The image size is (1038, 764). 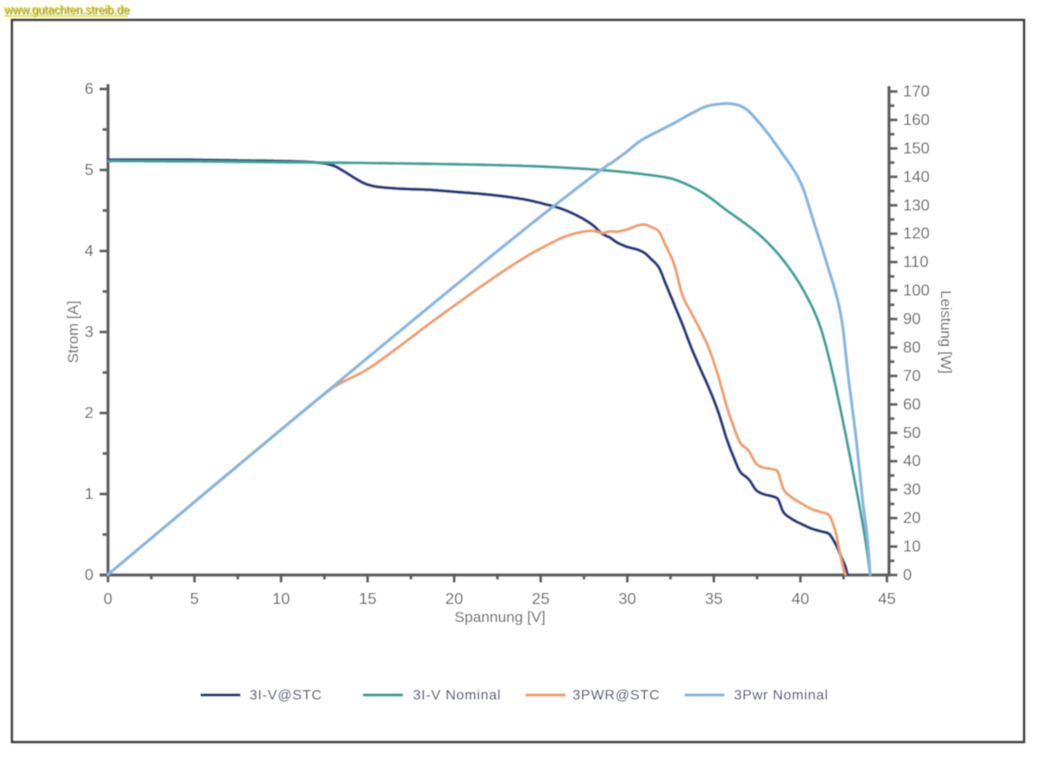 I want to click on svg-text: 3PWR@STC, so click(x=616, y=695).